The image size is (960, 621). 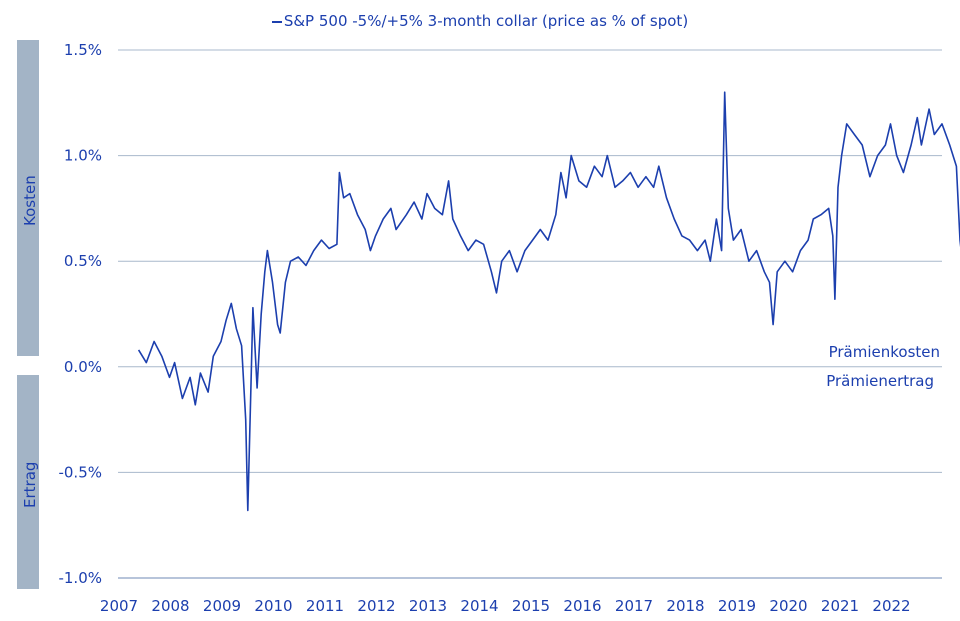 What do you see at coordinates (80, 472) in the screenshot?
I see `y-tick-label: -0.5%` at bounding box center [80, 472].